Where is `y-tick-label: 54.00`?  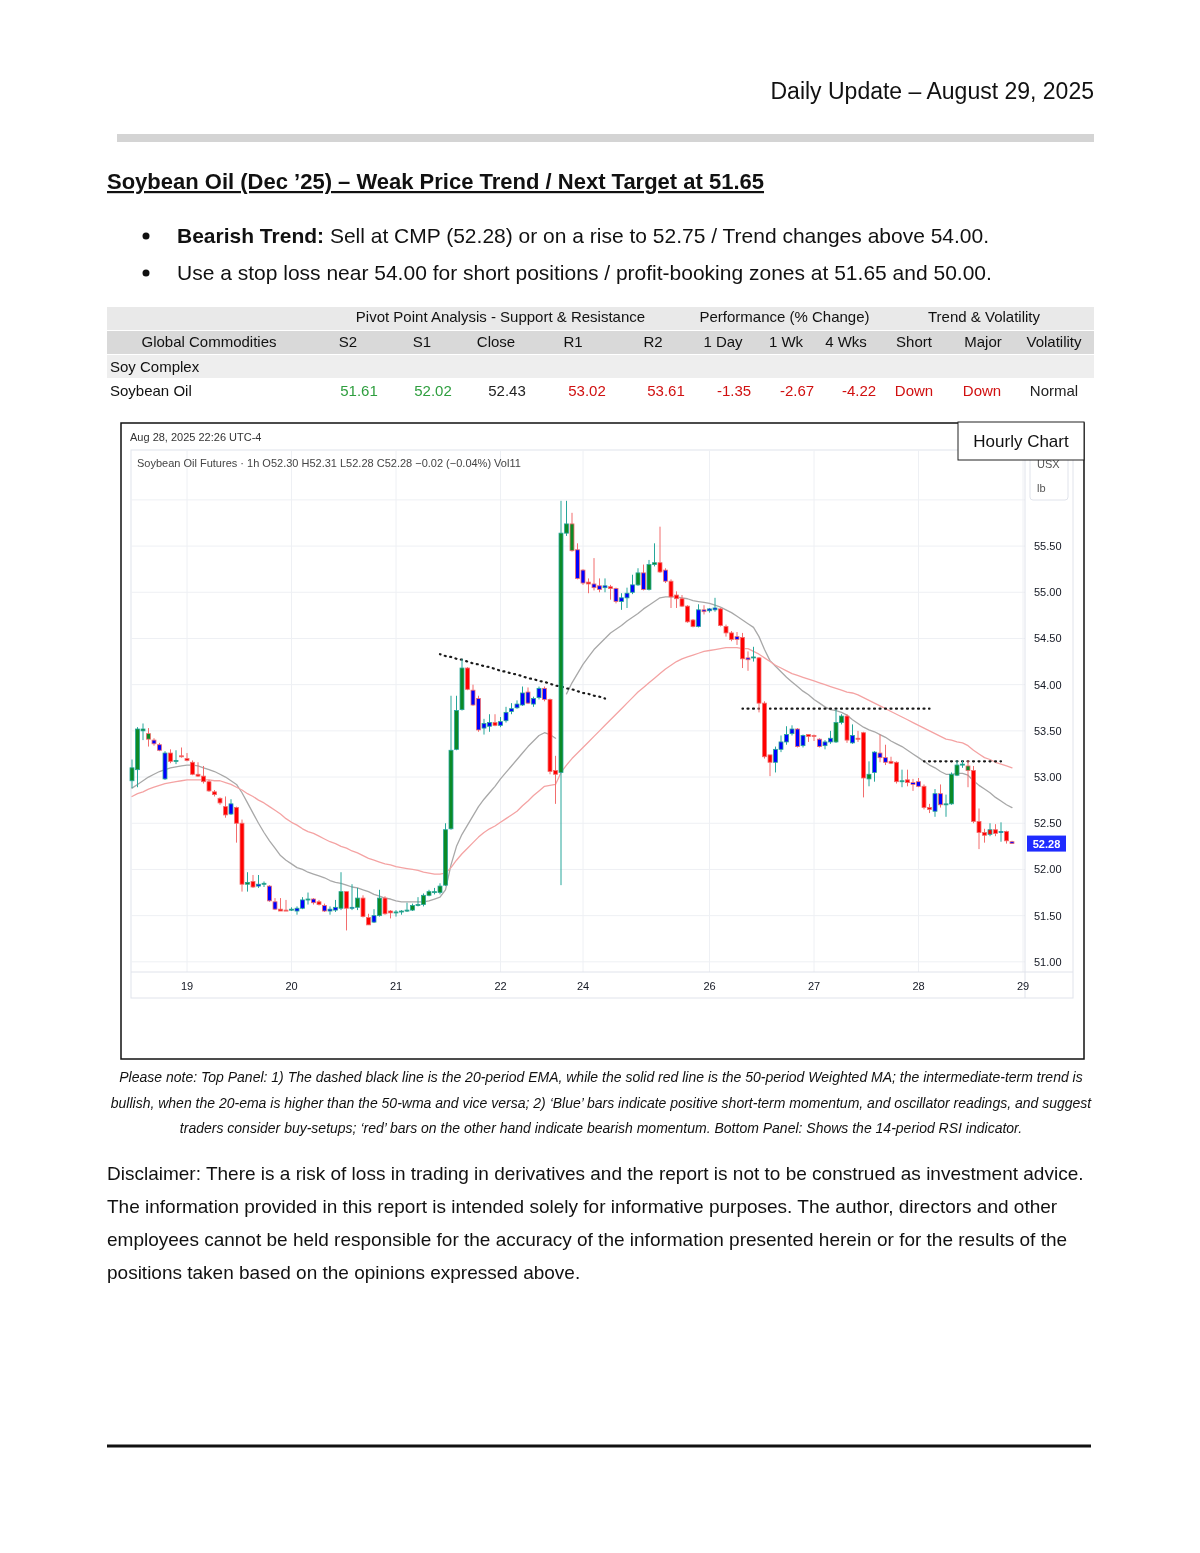
y-tick-label: 54.00 is located at coordinates (1048, 684).